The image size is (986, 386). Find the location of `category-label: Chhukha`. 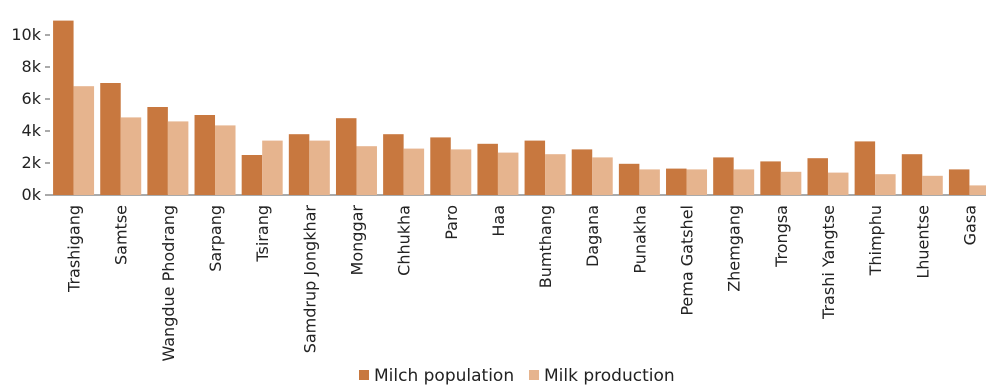

category-label: Chhukha is located at coordinates (404, 240).